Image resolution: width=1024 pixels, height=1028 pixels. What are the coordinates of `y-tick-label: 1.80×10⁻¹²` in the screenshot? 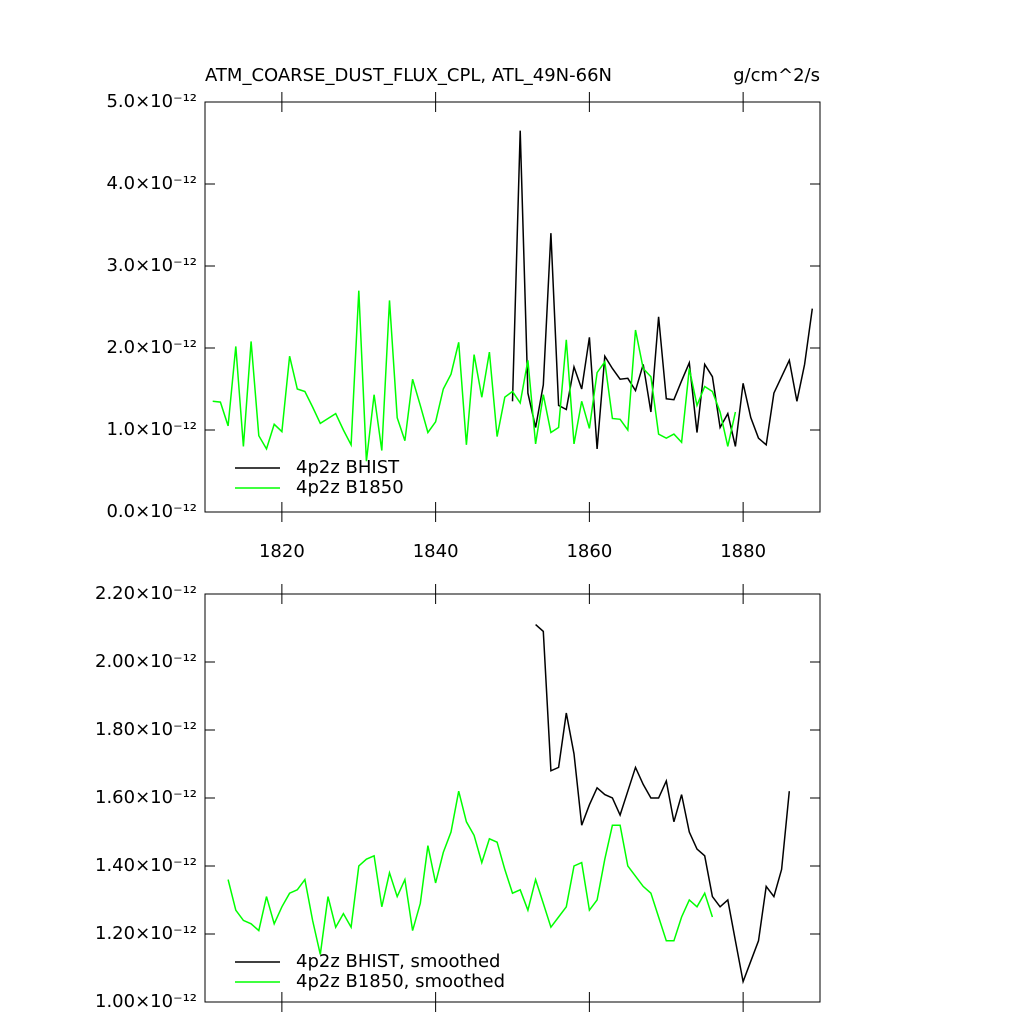 It's located at (146, 729).